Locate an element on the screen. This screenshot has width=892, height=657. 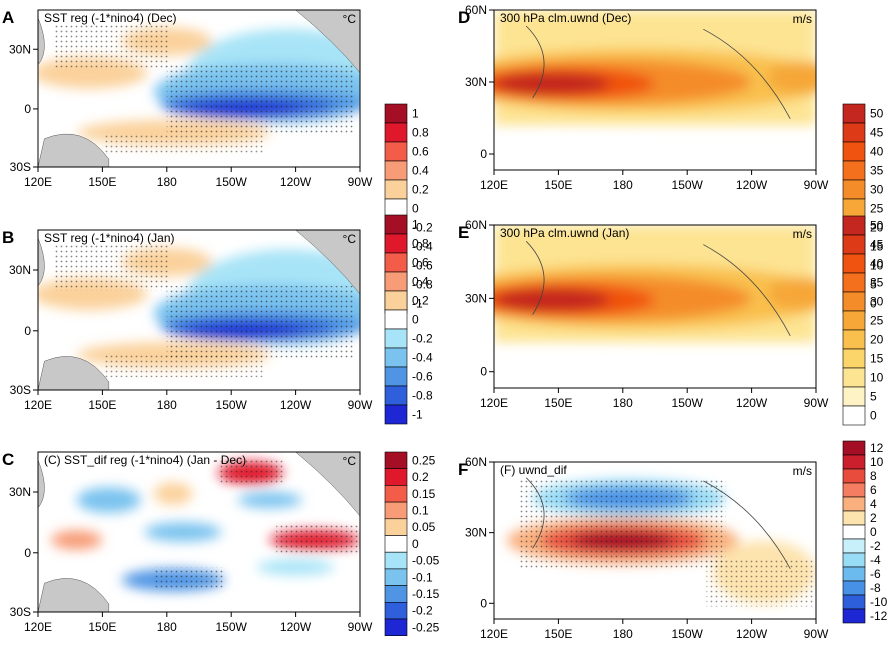
colorbar-label: 50 is located at coordinates (877, 226).